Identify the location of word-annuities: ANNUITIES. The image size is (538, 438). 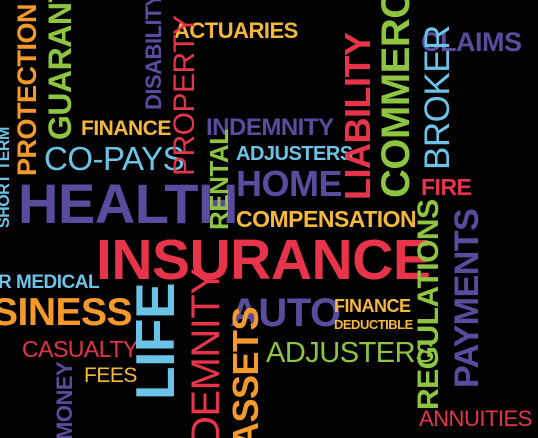
(475, 418).